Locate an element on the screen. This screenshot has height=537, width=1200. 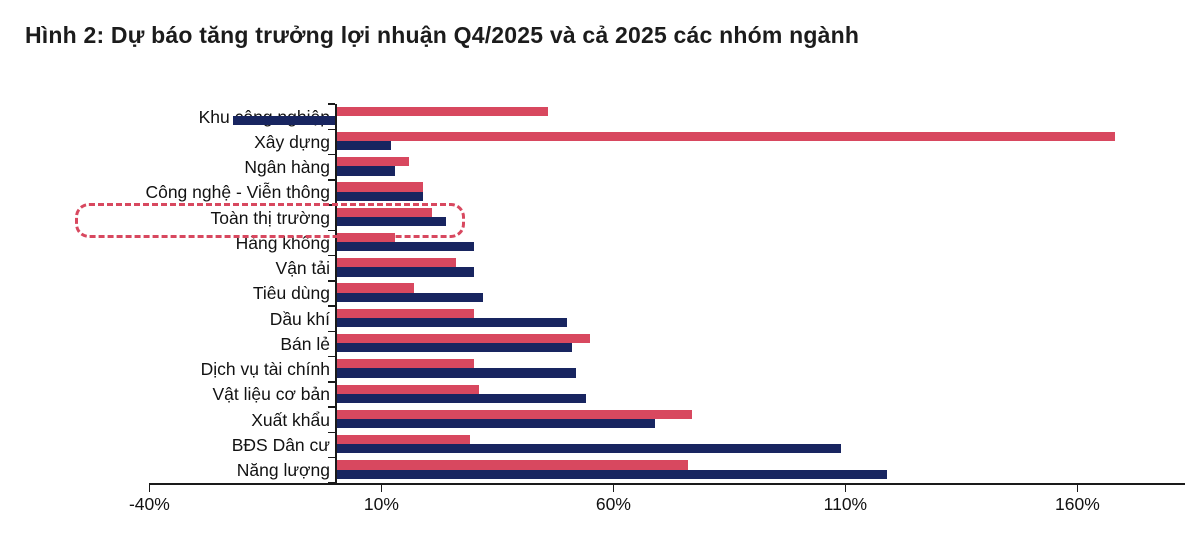
highlight-box is located at coordinates (270, 220).